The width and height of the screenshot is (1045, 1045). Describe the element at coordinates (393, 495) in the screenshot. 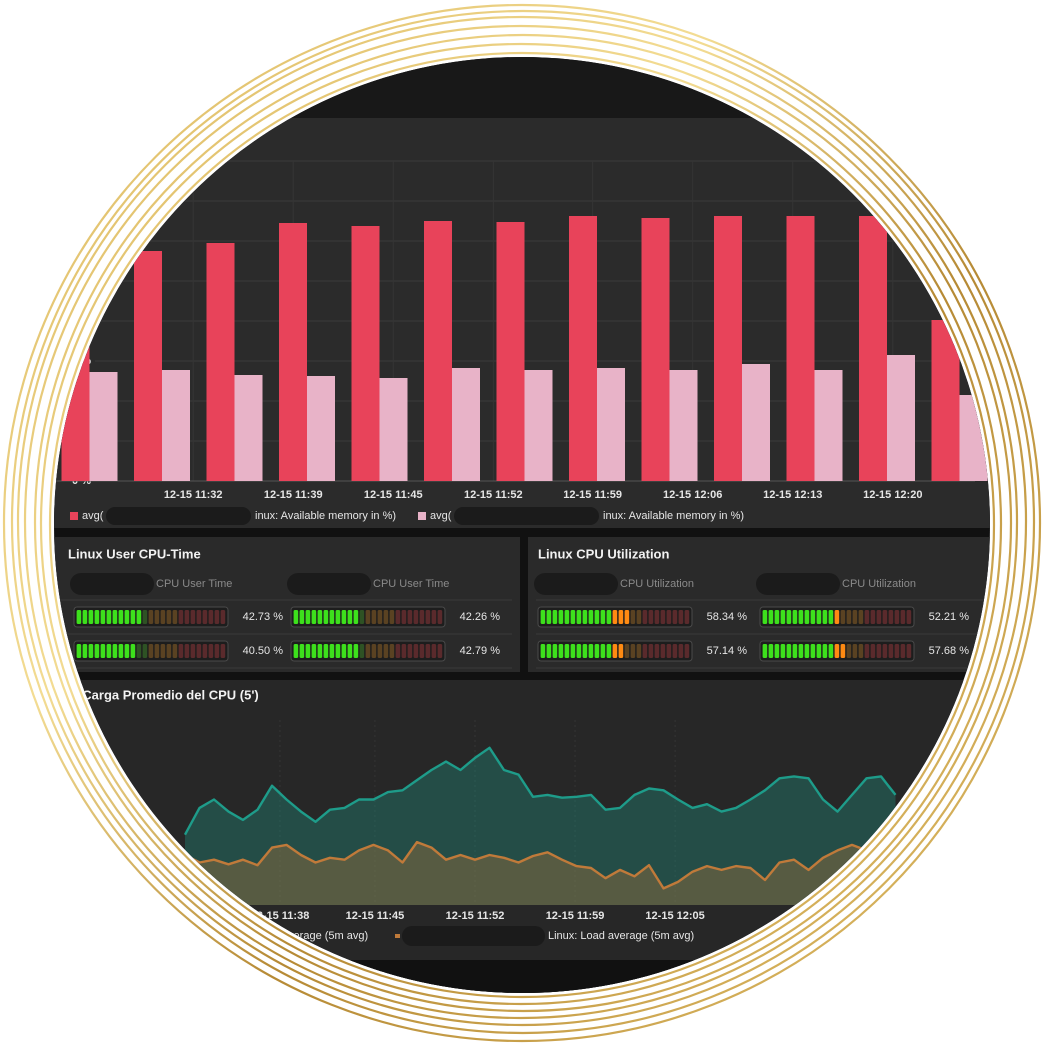

I see `x-tick-label: 12-15 11:45` at that location.